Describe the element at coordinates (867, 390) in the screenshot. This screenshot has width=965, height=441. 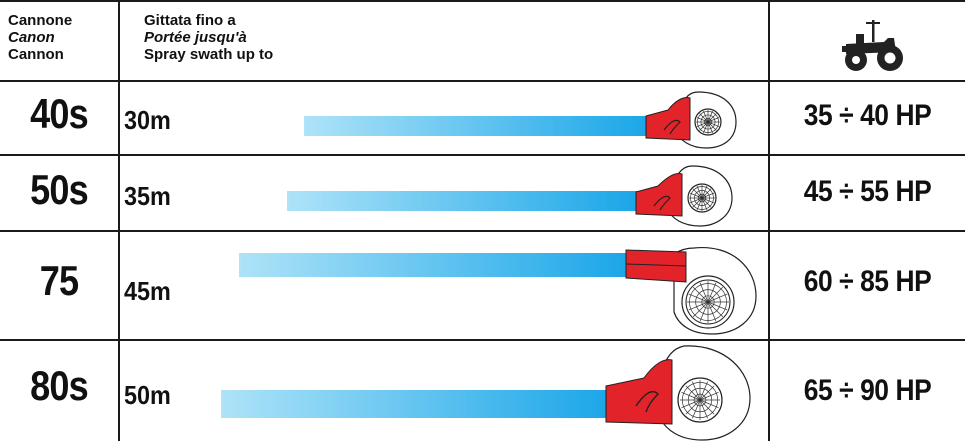
I see `power-80s: 65 ÷ 90 HP` at that location.